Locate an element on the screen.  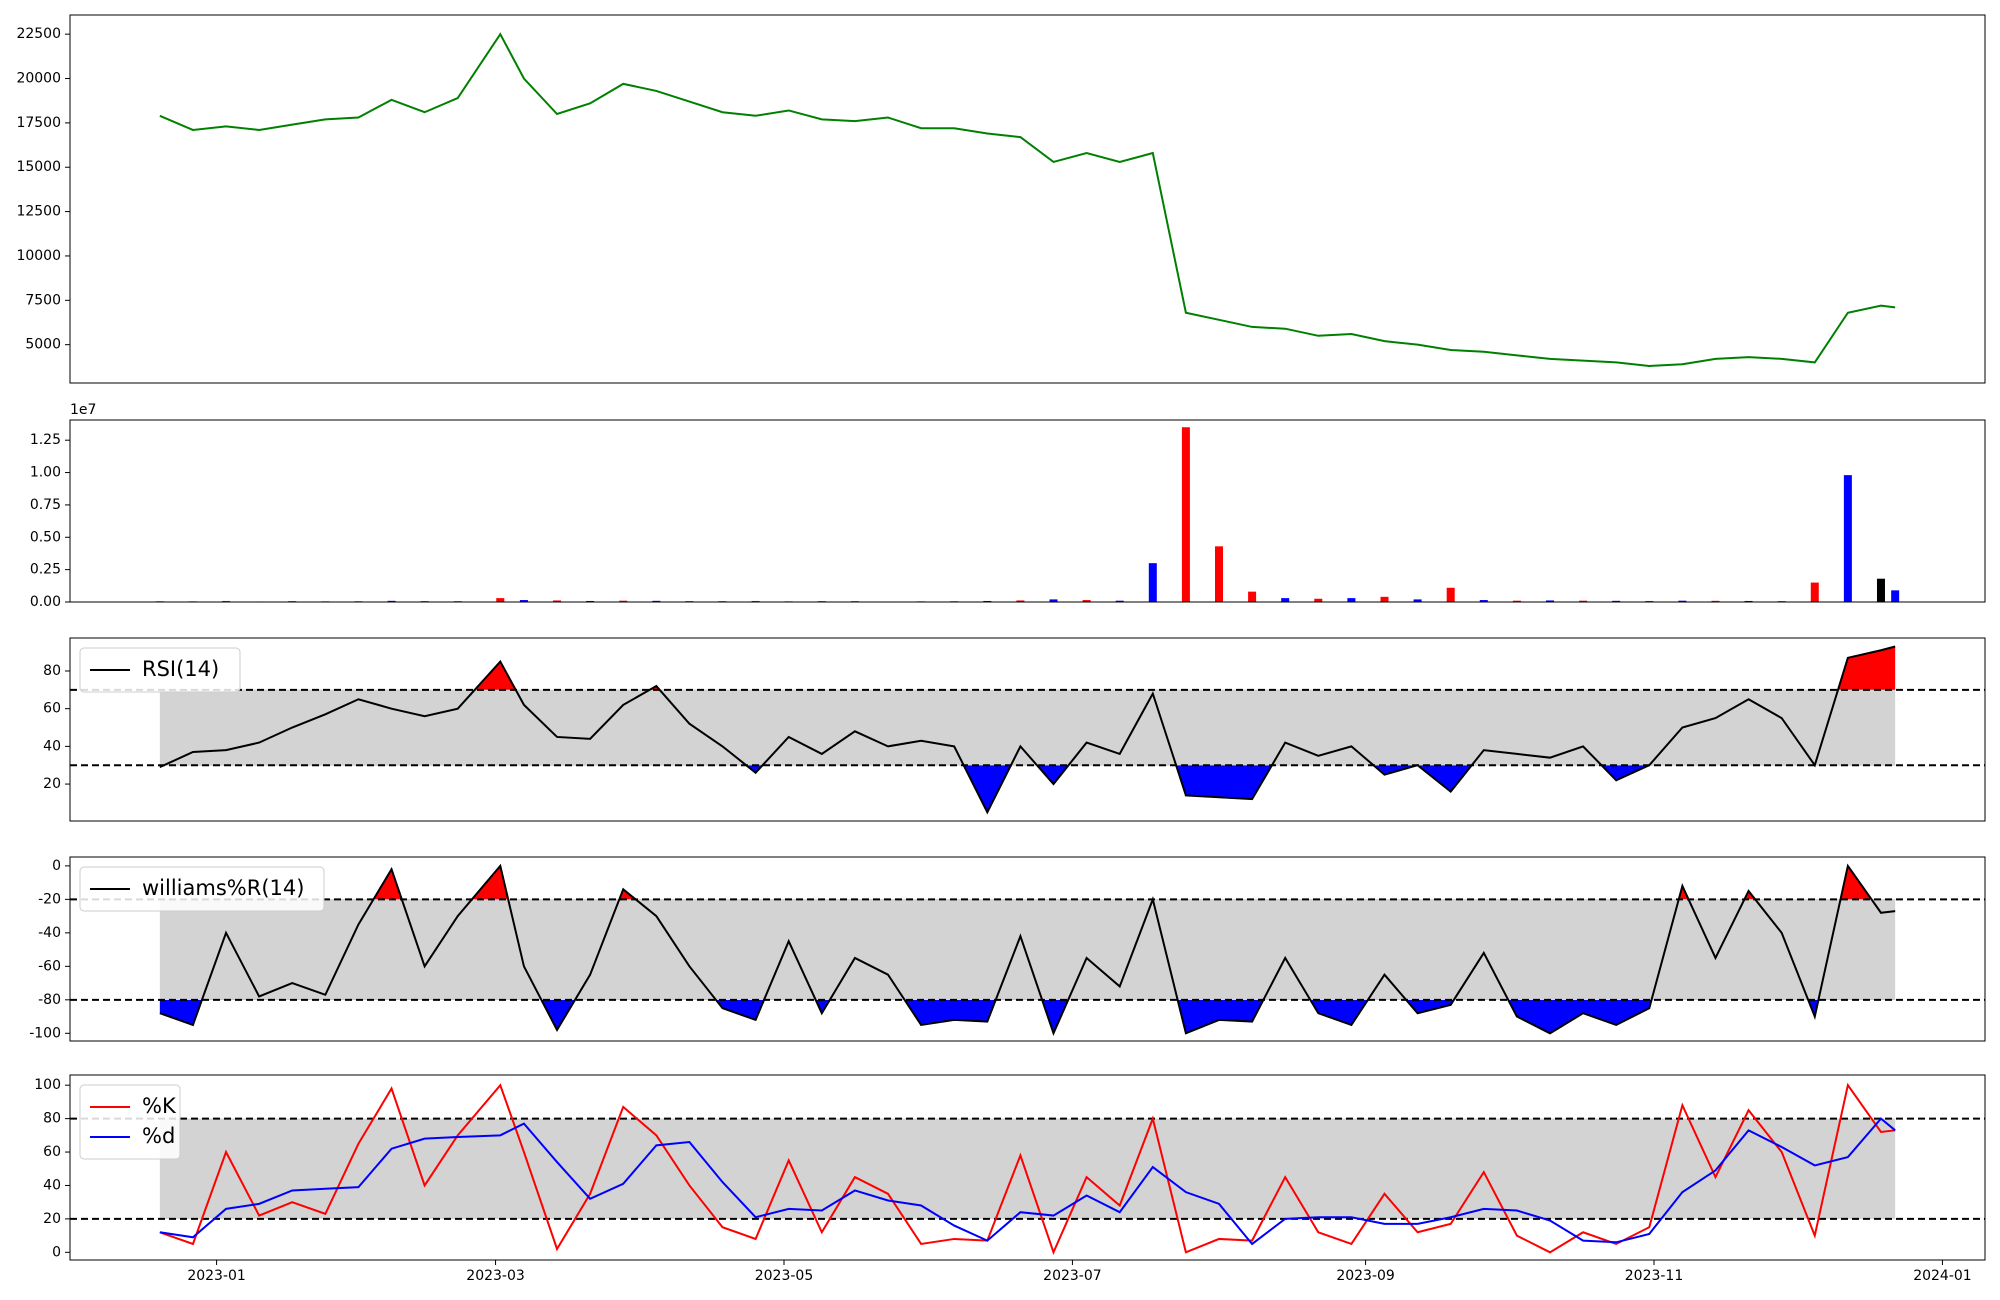
legend: williams%R(14) is located at coordinates (202, 889).